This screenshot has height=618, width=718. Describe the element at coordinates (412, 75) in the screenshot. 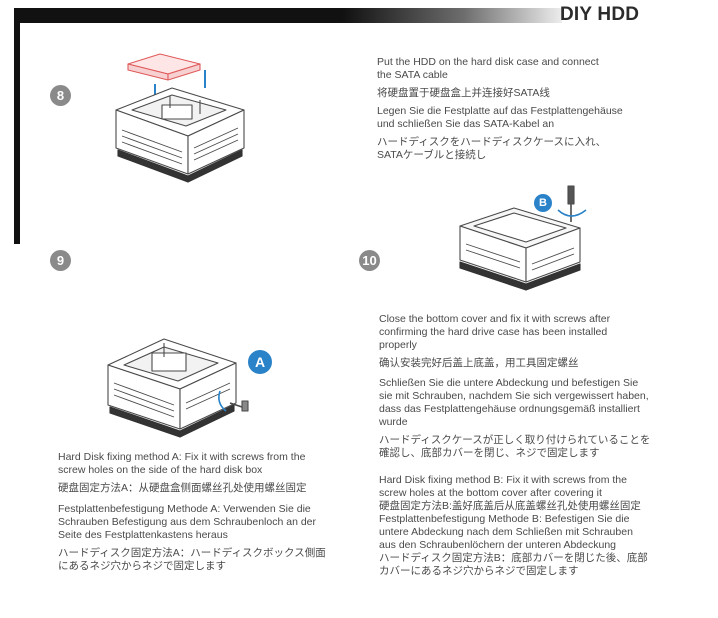

I see `step8-en-line2: the SATA cable` at that location.